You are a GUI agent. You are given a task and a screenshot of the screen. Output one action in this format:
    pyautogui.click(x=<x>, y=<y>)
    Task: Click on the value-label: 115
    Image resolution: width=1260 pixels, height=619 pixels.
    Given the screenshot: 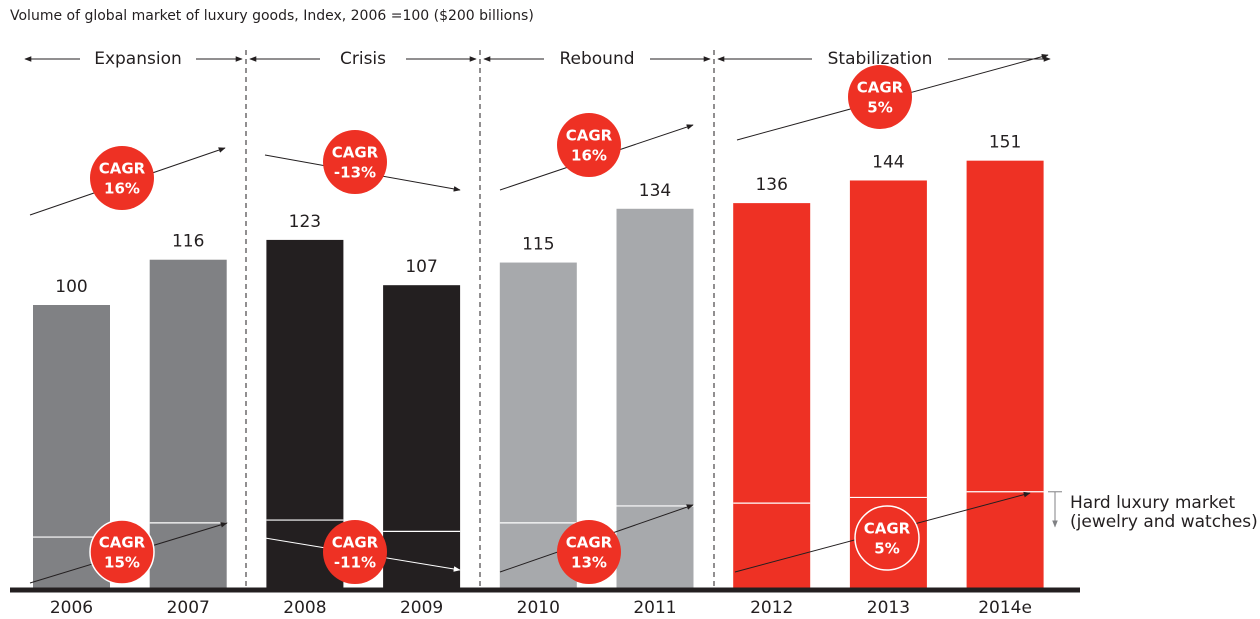 What is the action you would take?
    pyautogui.click(x=538, y=245)
    